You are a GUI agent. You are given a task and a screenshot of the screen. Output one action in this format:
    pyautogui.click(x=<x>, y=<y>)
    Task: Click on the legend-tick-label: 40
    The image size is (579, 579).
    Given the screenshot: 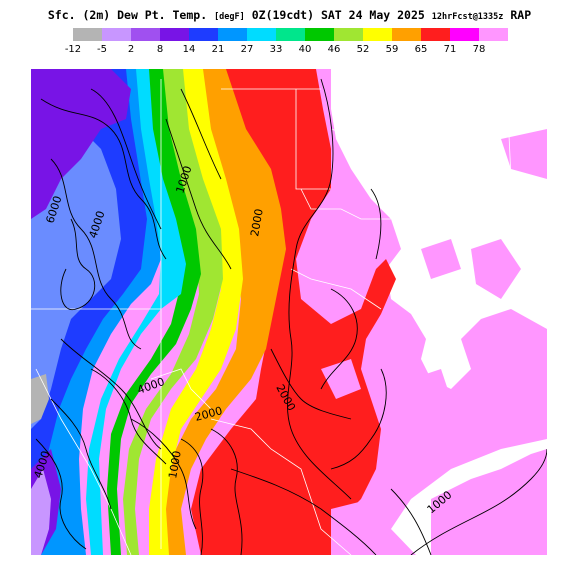 What is the action you would take?
    pyautogui.click(x=305, y=49)
    